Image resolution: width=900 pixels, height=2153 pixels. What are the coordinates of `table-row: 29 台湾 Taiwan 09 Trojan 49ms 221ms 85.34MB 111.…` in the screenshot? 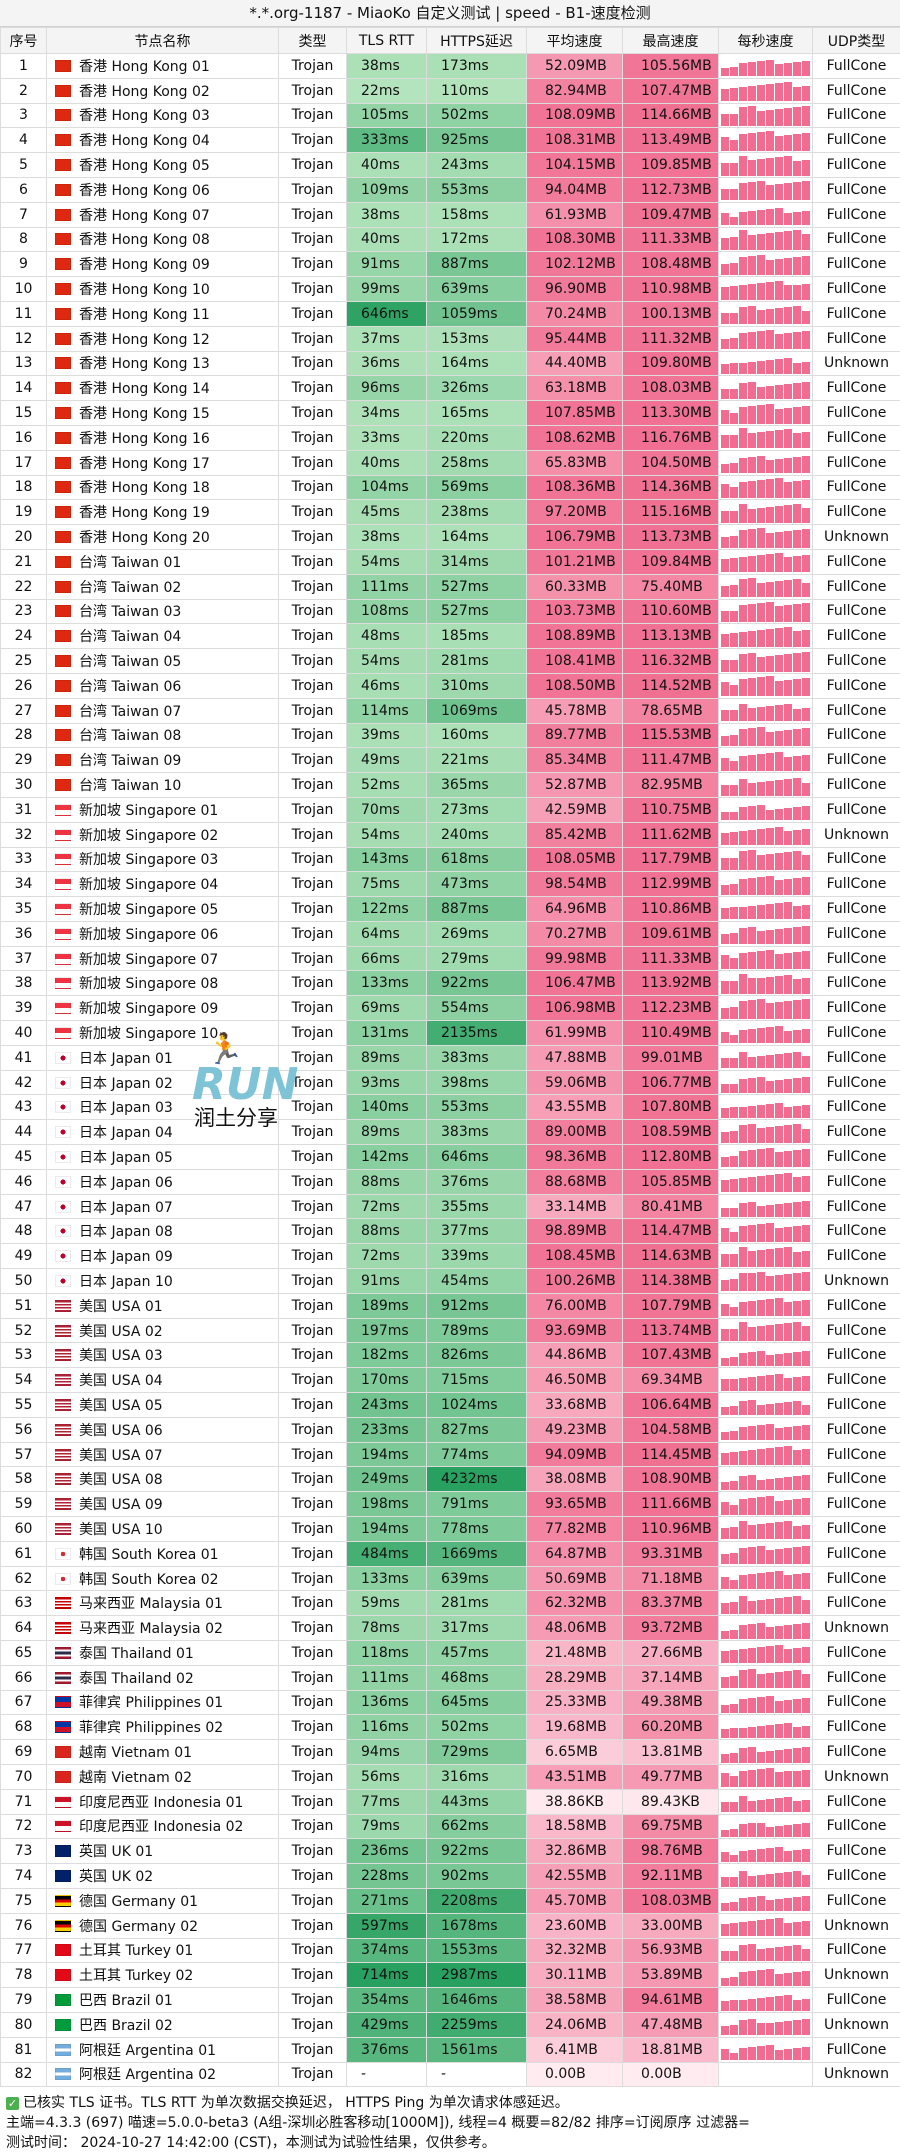 It's located at (450, 760).